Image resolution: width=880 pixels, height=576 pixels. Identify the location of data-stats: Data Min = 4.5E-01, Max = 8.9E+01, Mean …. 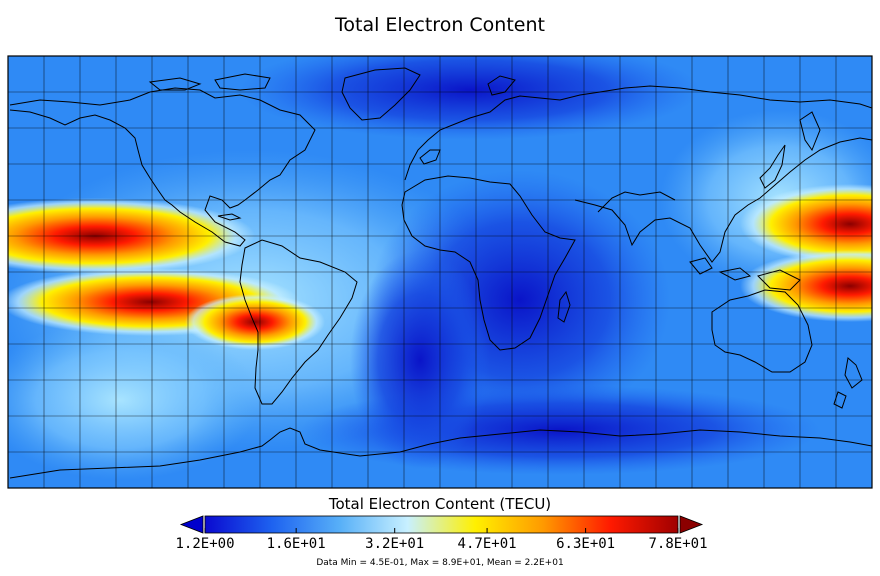
(440, 563).